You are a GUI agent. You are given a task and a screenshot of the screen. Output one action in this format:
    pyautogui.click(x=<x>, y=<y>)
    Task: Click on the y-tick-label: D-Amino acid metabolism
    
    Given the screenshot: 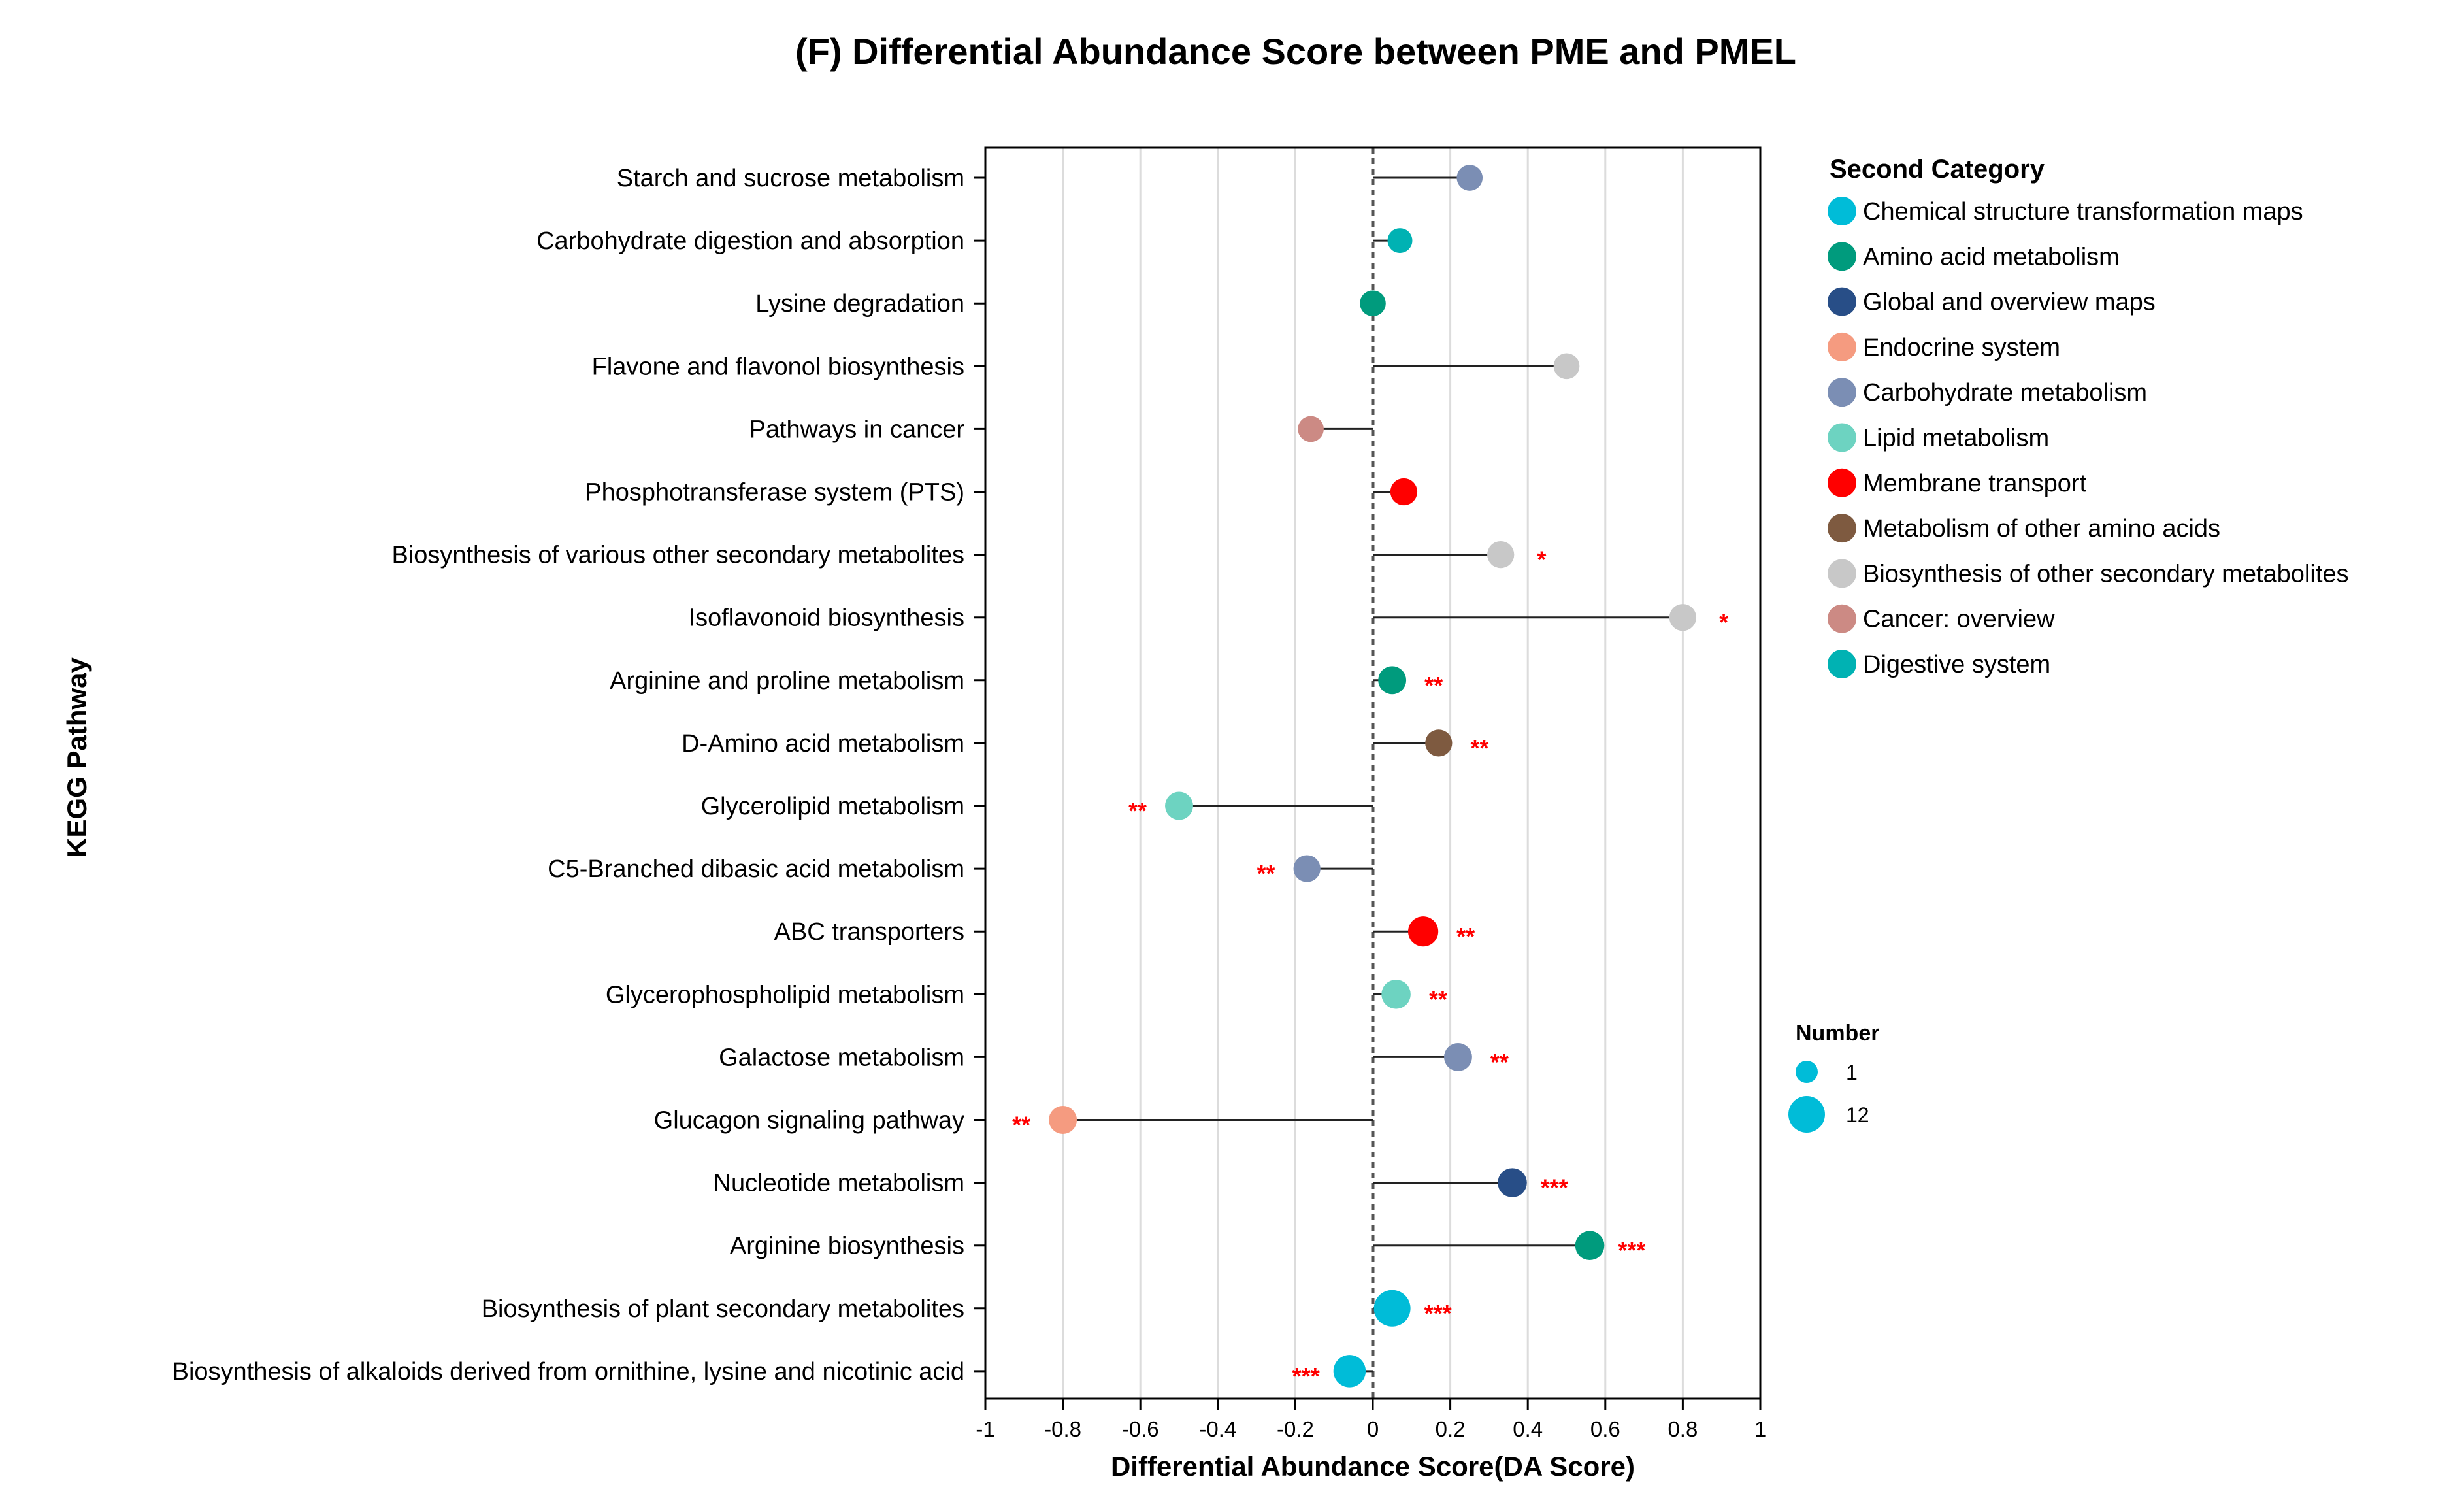 What is the action you would take?
    pyautogui.click(x=823, y=743)
    